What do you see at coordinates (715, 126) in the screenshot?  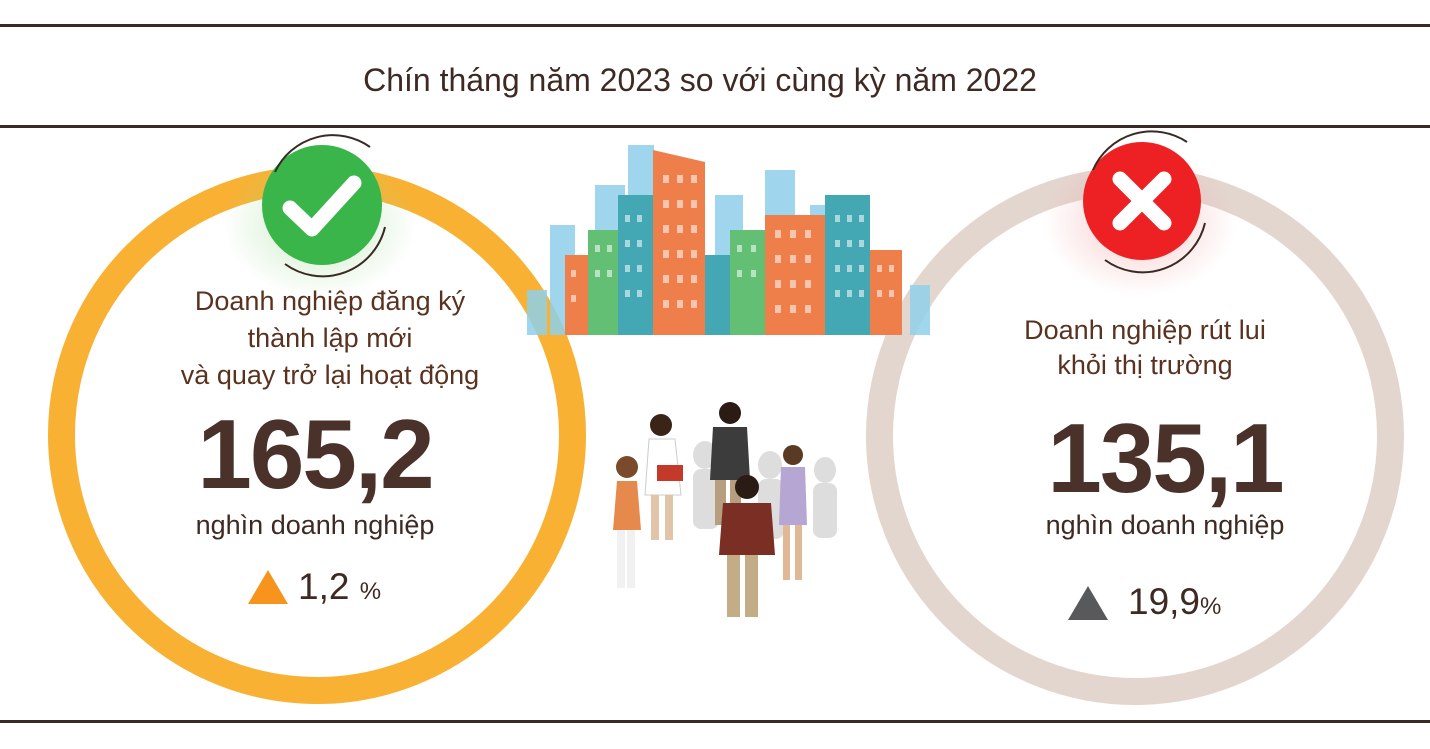 I see `title-rule` at bounding box center [715, 126].